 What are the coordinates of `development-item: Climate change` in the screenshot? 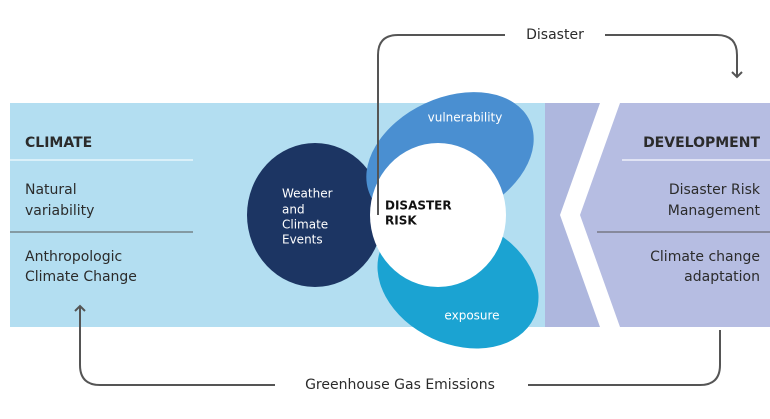 It's located at (705, 257).